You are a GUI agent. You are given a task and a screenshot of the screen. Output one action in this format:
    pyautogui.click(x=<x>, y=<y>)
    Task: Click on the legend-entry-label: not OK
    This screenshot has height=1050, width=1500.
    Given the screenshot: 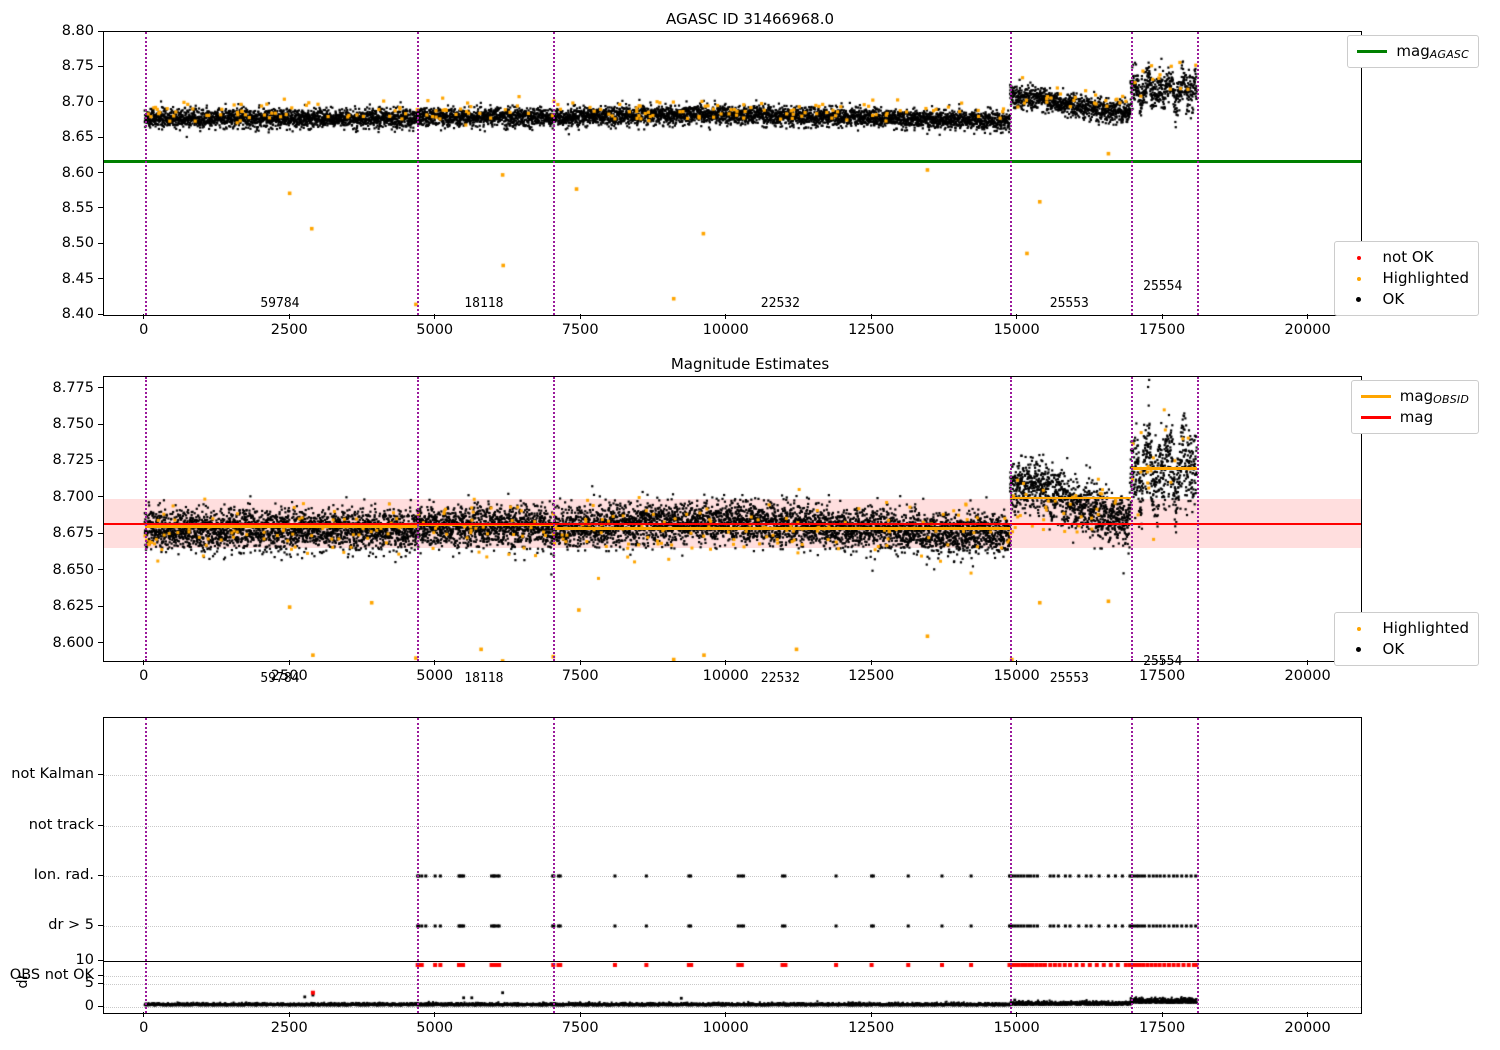 What is the action you would take?
    pyautogui.click(x=1408, y=257)
    